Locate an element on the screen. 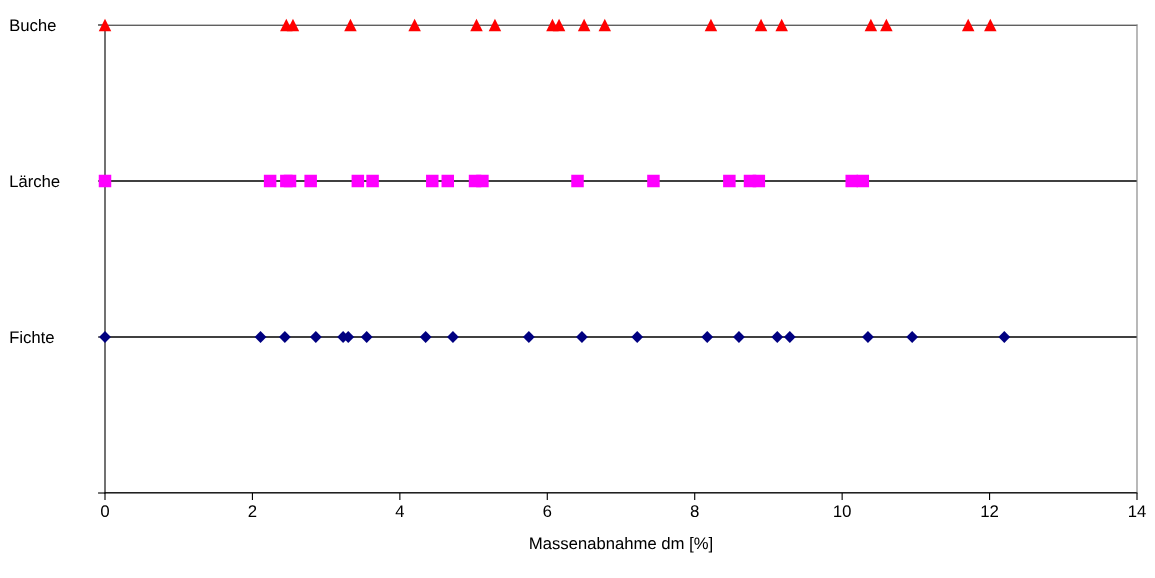 This screenshot has height=578, width=1155. y-tick-label: Fichte is located at coordinates (32, 337).